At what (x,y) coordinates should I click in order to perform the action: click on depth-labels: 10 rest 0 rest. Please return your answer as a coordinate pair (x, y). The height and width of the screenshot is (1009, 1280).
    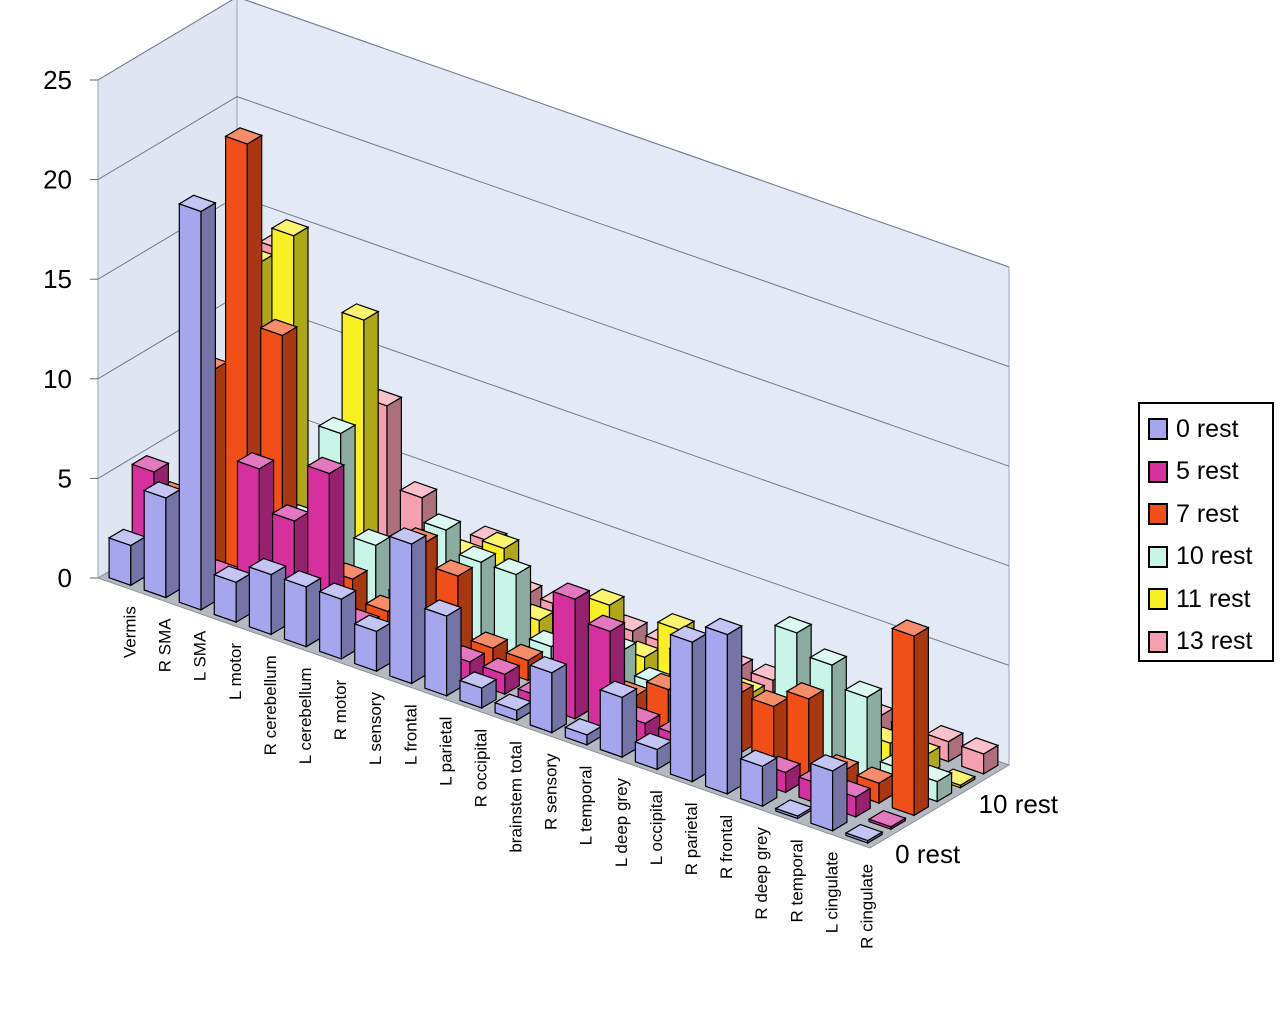
    Looking at the image, I should click on (977, 829).